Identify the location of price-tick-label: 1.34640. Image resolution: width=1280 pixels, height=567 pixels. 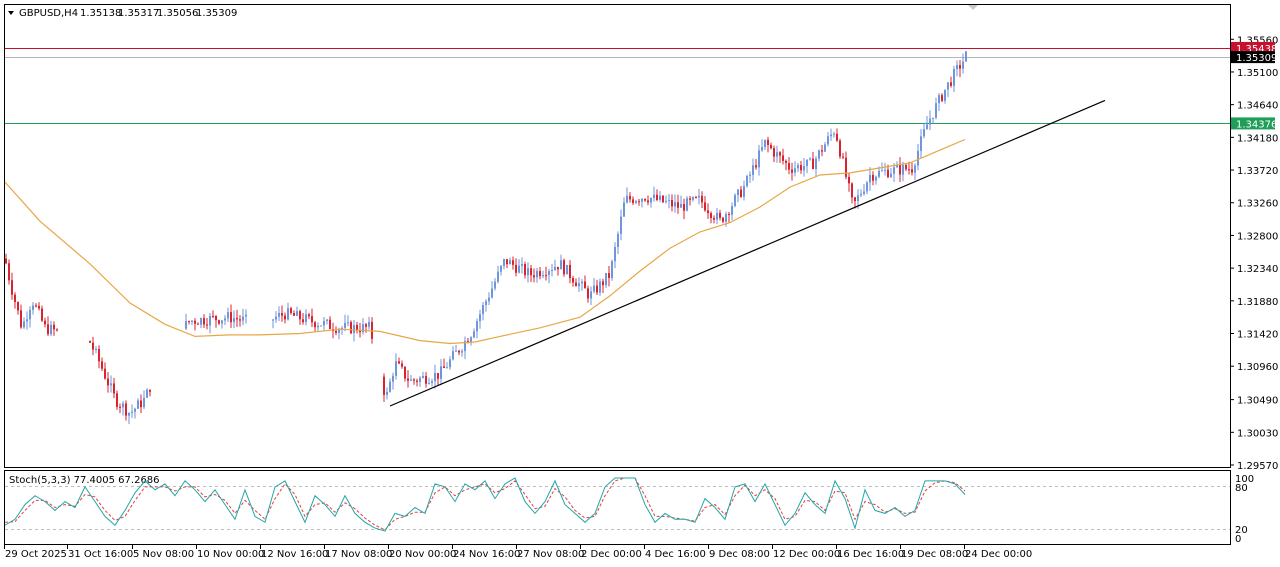
(1257, 106).